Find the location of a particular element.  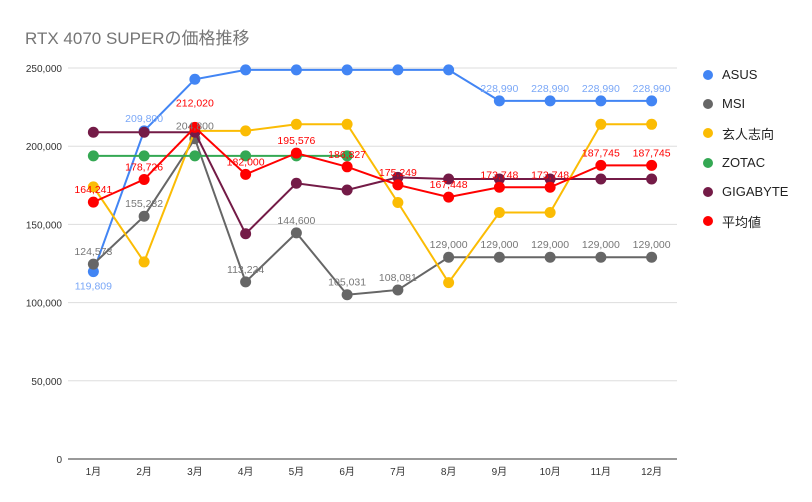

x-tick-label: 3月 is located at coordinates (195, 472).